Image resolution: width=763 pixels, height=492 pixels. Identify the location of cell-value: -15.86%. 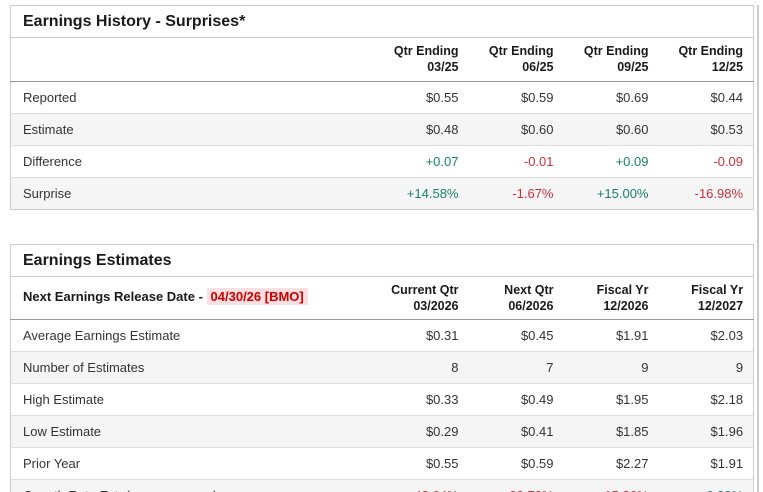
(611, 485).